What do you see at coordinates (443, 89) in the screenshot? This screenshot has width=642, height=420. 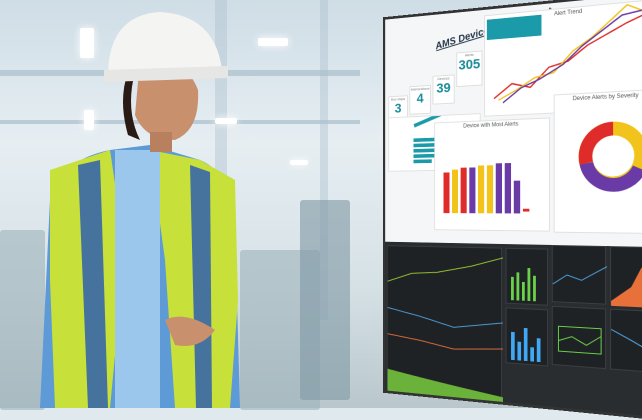 I see `kpi-card: Devices 39` at bounding box center [443, 89].